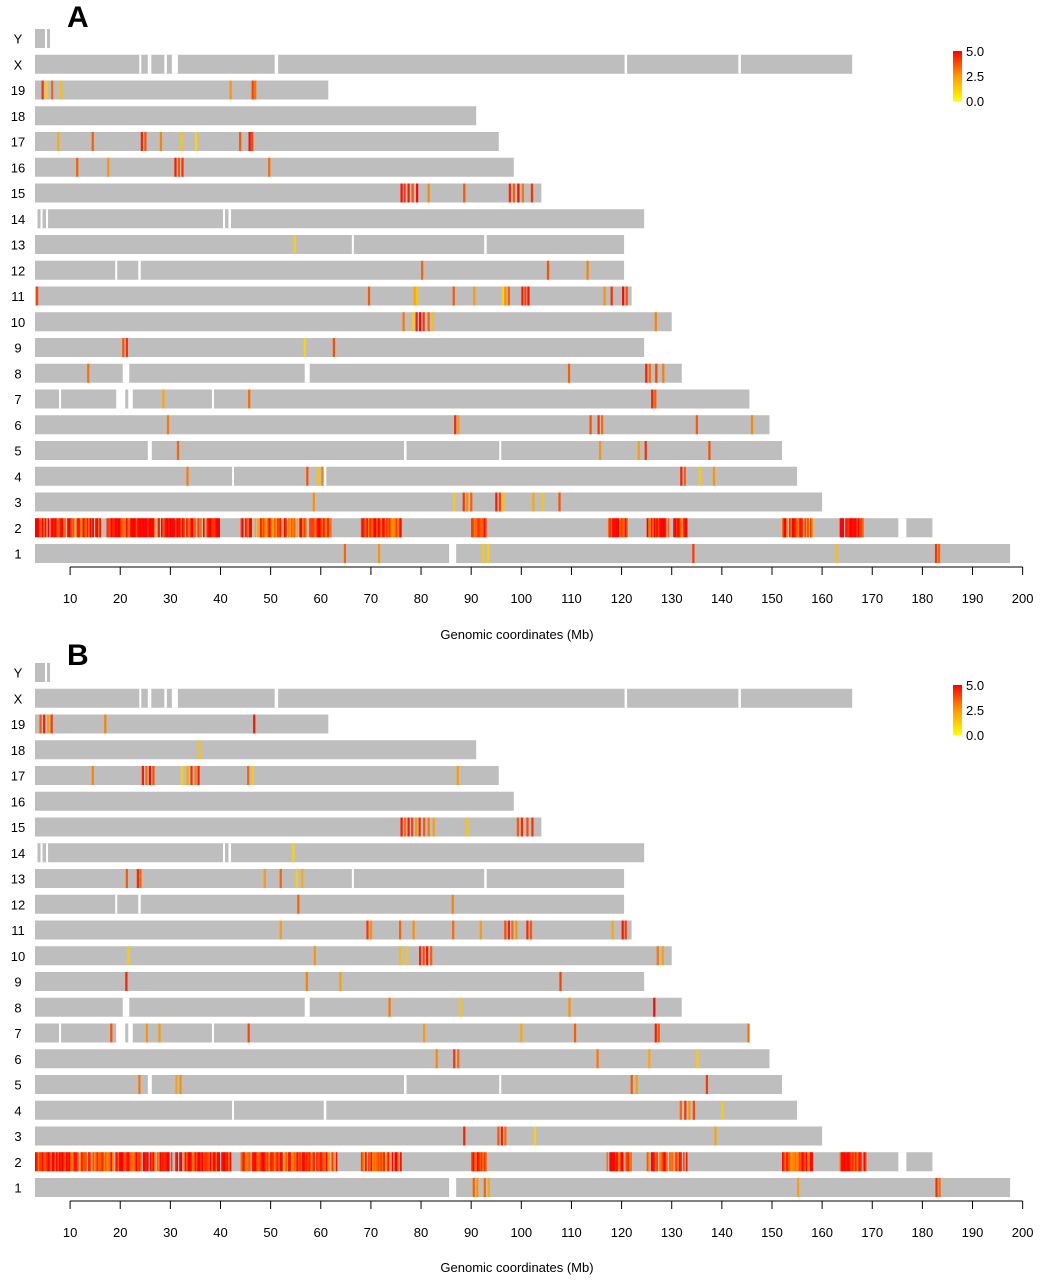  Describe the element at coordinates (220, 1232) in the screenshot. I see `x-tick-label: 40` at that location.